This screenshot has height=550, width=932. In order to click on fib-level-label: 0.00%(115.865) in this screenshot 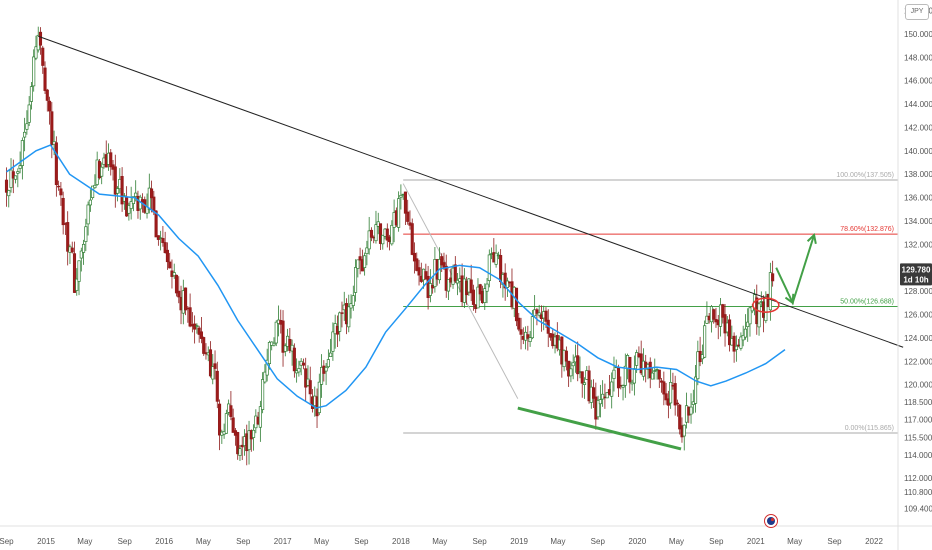, I will do `click(869, 428)`.